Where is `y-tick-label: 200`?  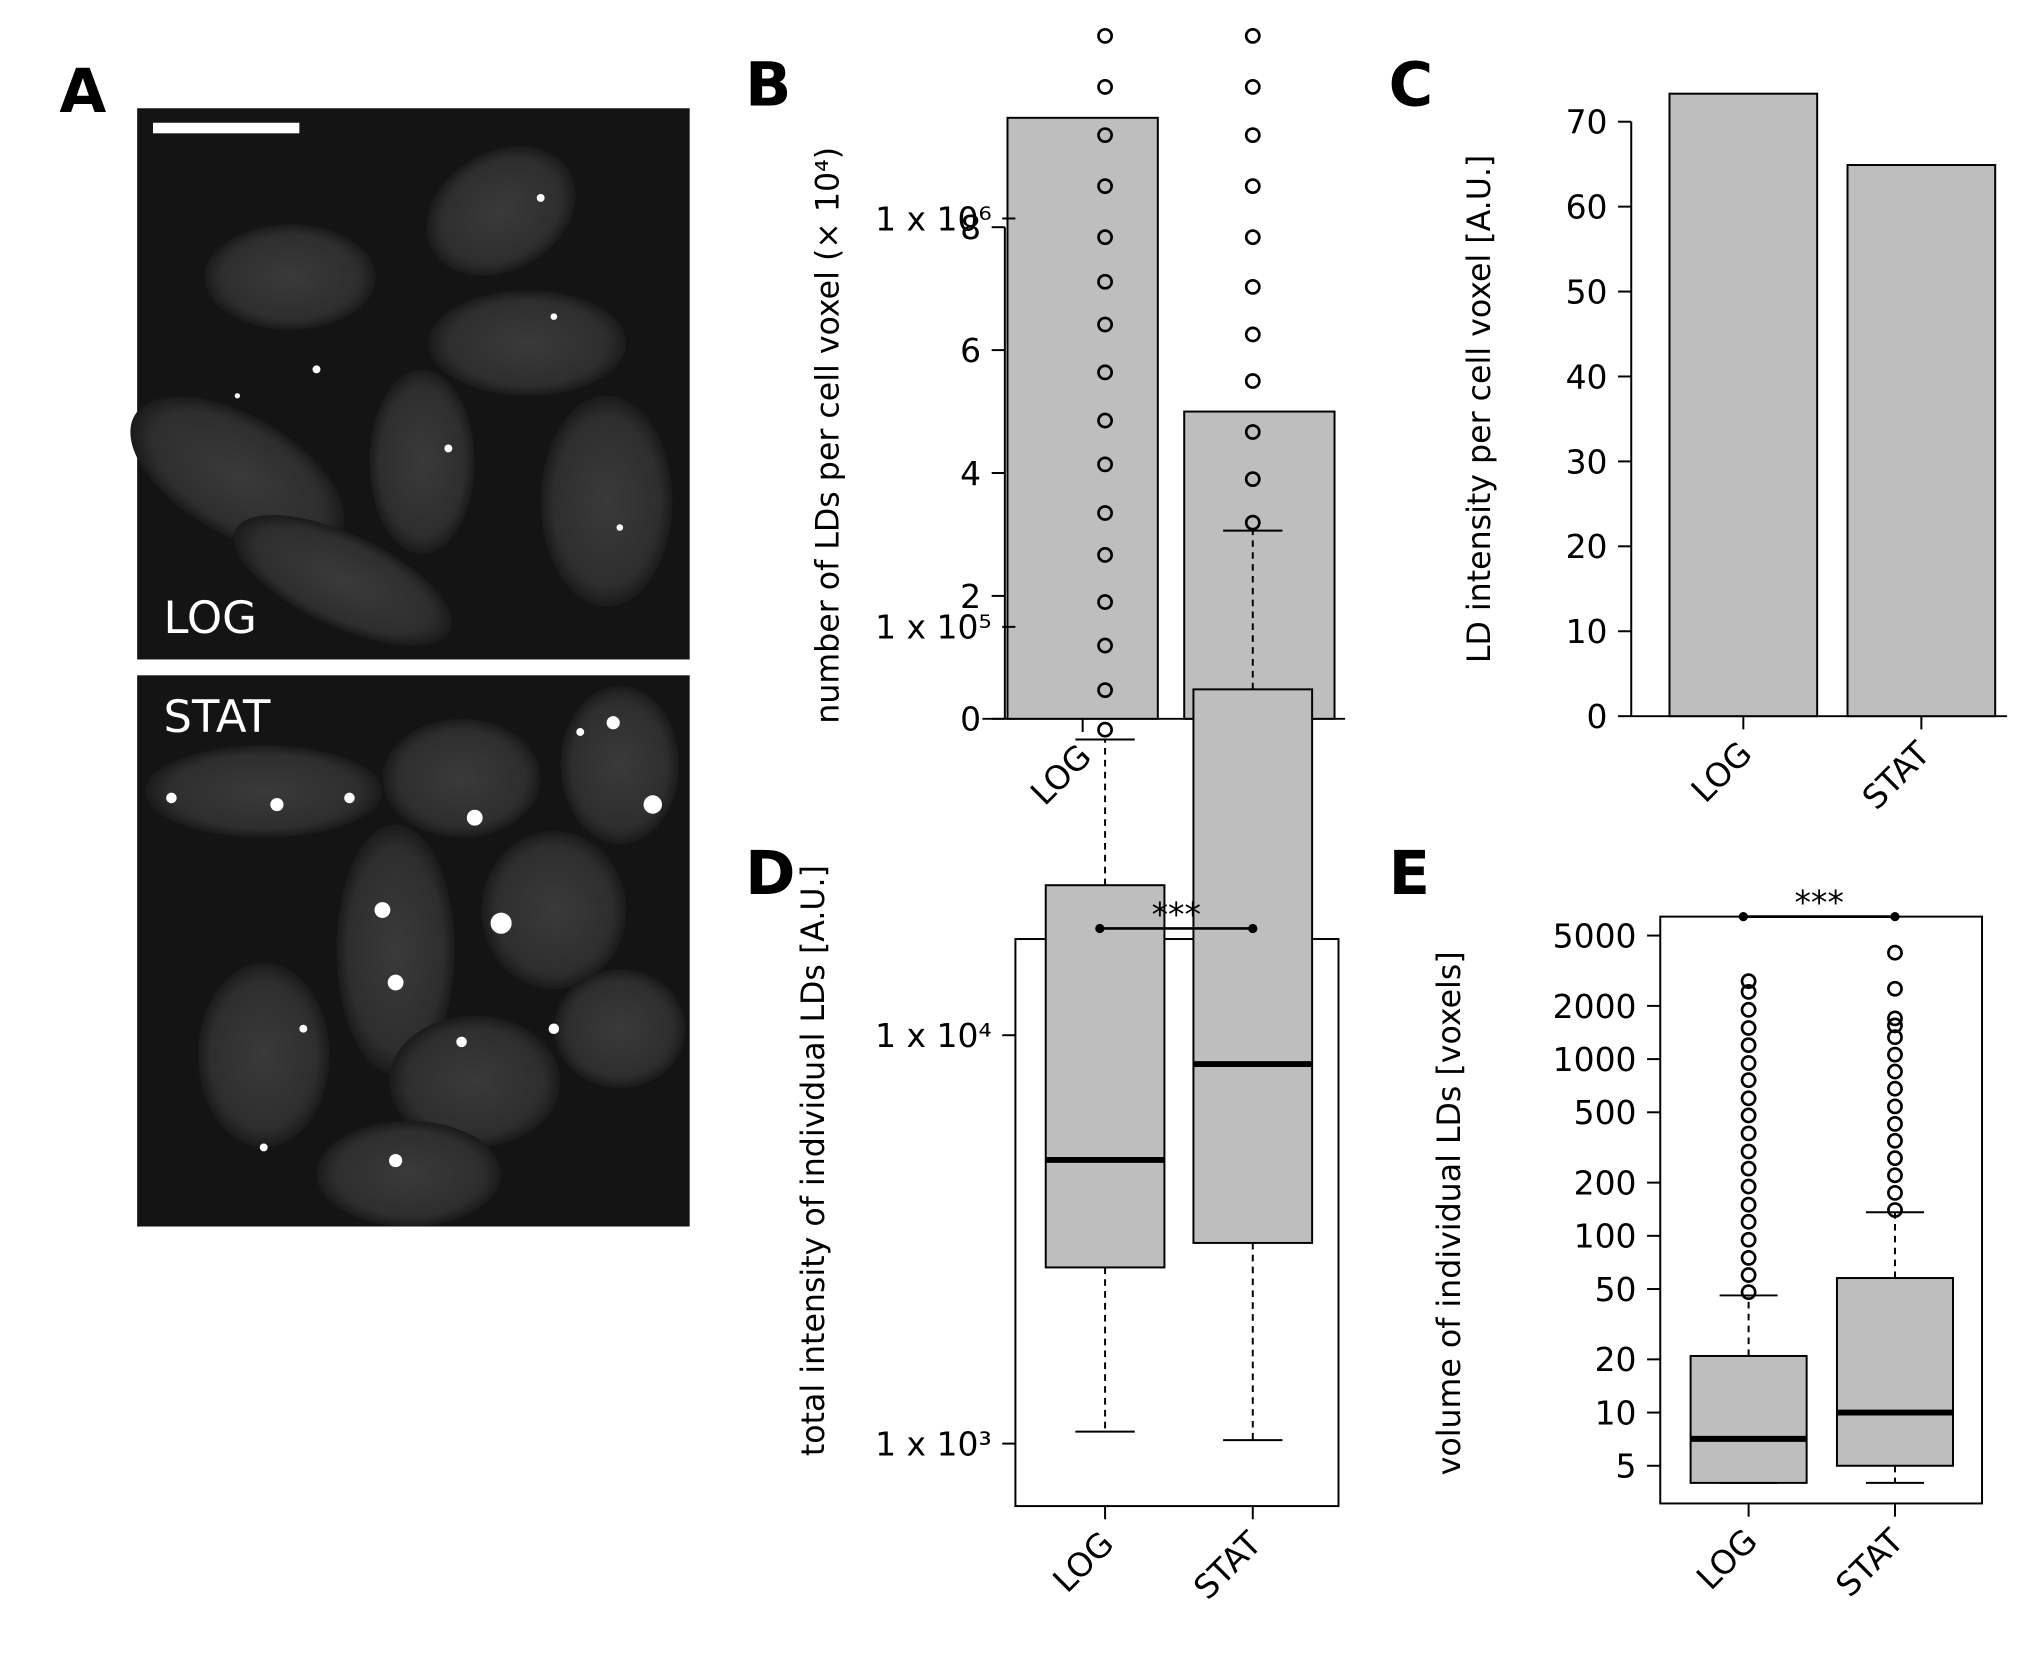 y-tick-label: 200 is located at coordinates (1605, 1182).